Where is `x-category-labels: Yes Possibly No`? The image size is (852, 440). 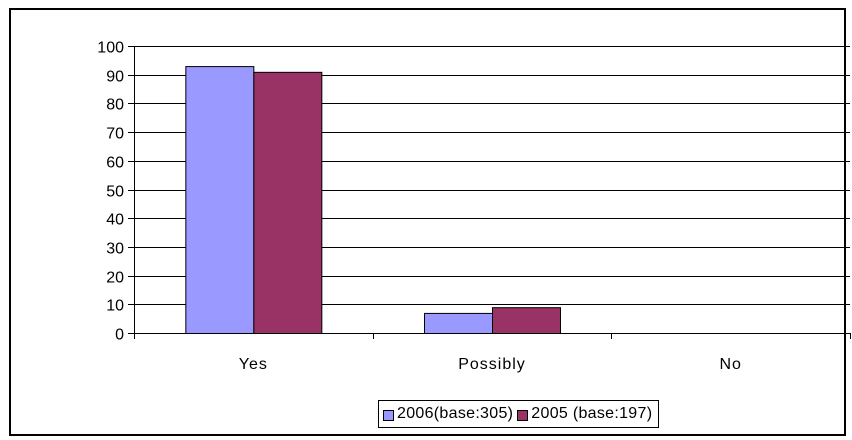 x-category-labels: Yes Possibly No is located at coordinates (490, 364).